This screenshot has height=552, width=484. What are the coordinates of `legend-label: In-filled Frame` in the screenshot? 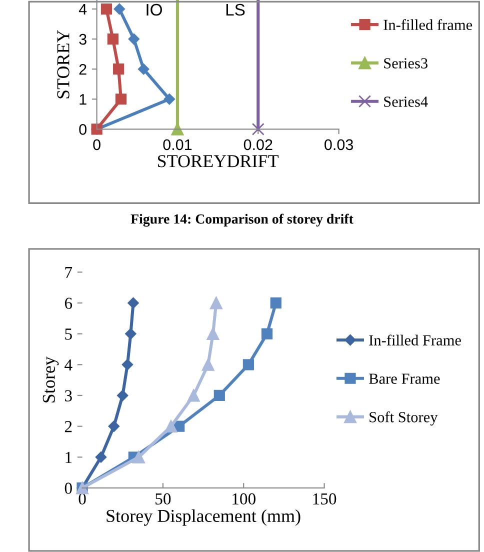 It's located at (415, 340).